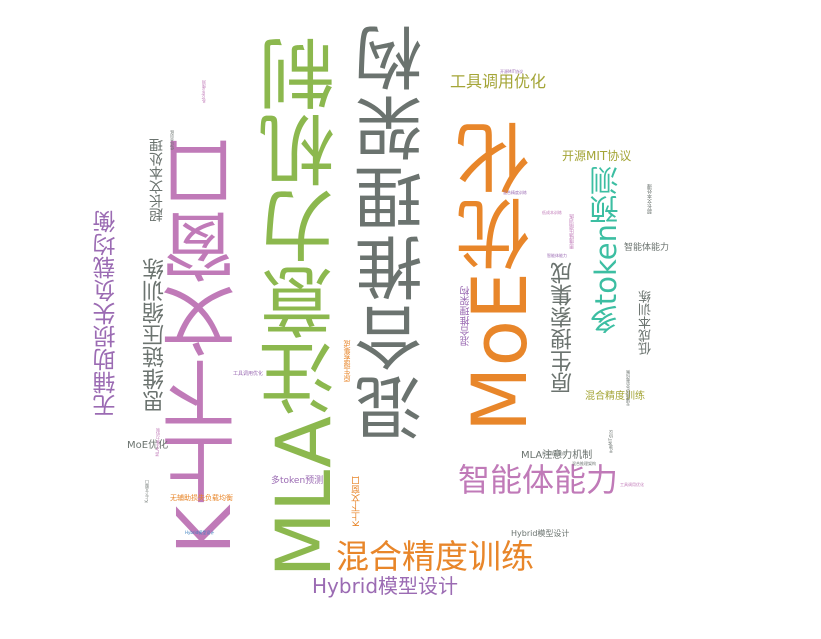 Image resolution: width=821 pixels, height=639 pixels. What do you see at coordinates (563, 328) in the screenshot?
I see `word-native-search-integration: 原生搜索集成` at bounding box center [563, 328].